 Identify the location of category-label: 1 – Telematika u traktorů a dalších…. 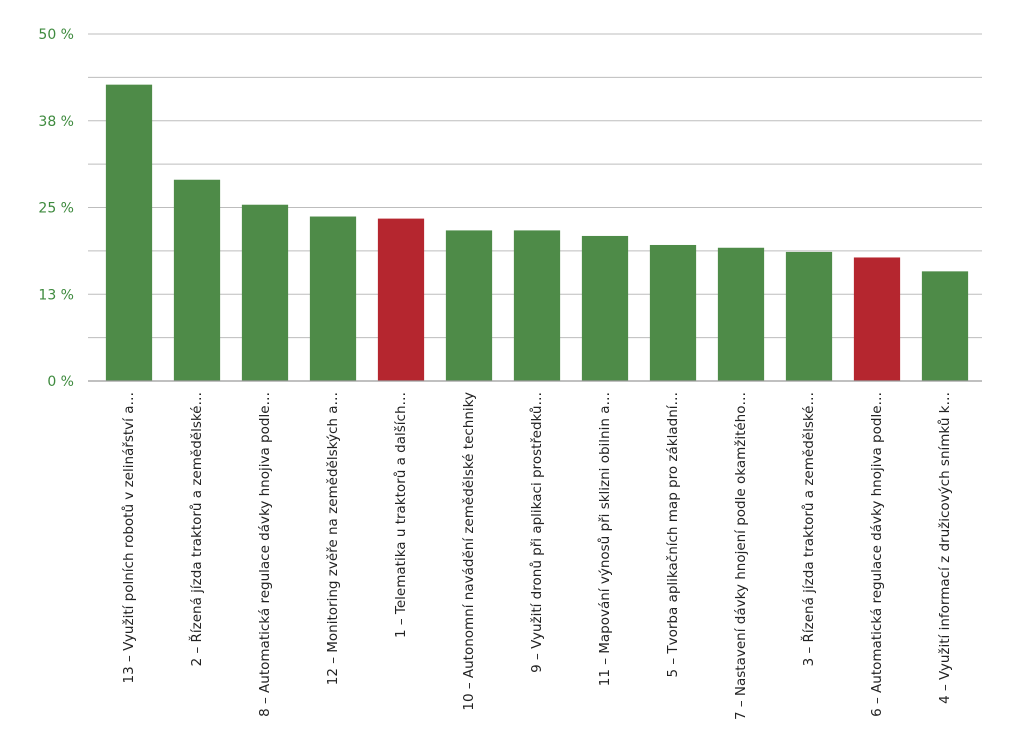
(401, 515).